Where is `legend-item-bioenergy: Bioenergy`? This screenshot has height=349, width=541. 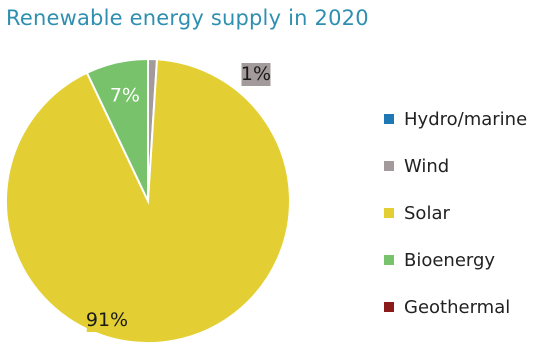
legend-item-bioenergy: Bioenergy is located at coordinates (455, 260).